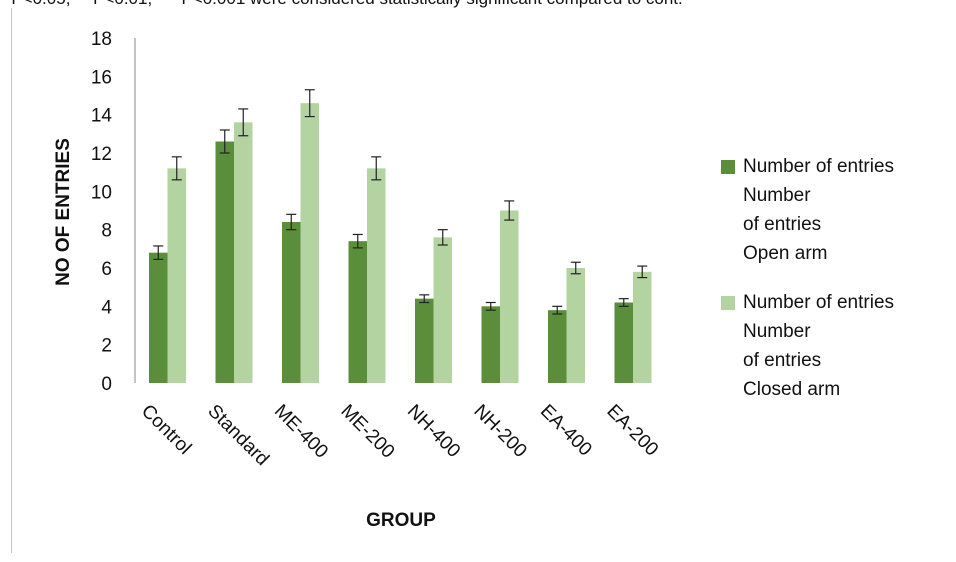 Image resolution: width=956 pixels, height=562 pixels. Describe the element at coordinates (106, 231) in the screenshot. I see `y-tick-label: 8` at that location.